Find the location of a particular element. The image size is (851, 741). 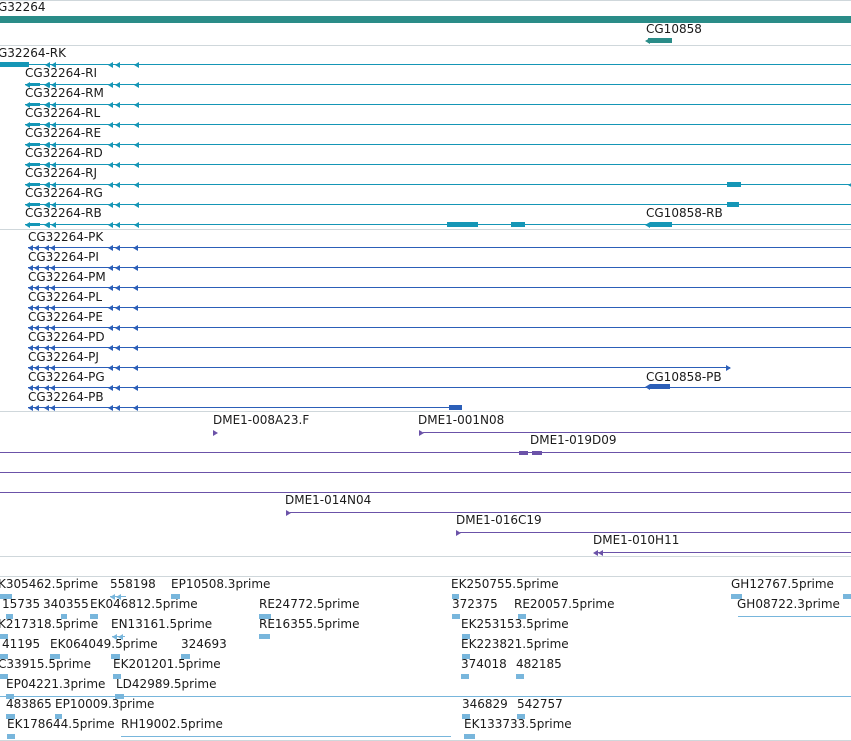

transcript-label: CG32264-RE is located at coordinates (63, 133).